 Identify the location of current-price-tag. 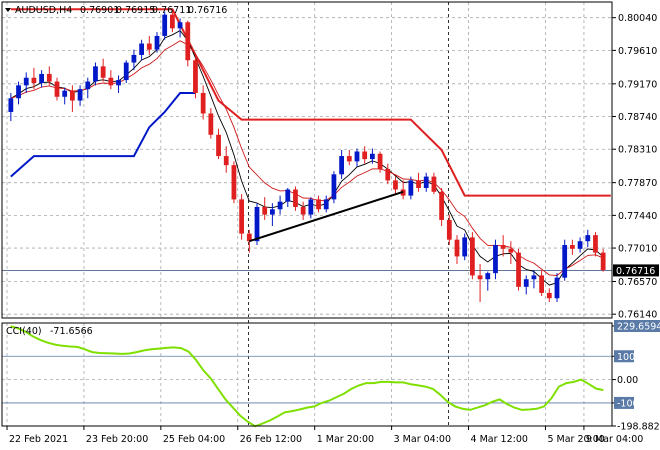
(636, 270).